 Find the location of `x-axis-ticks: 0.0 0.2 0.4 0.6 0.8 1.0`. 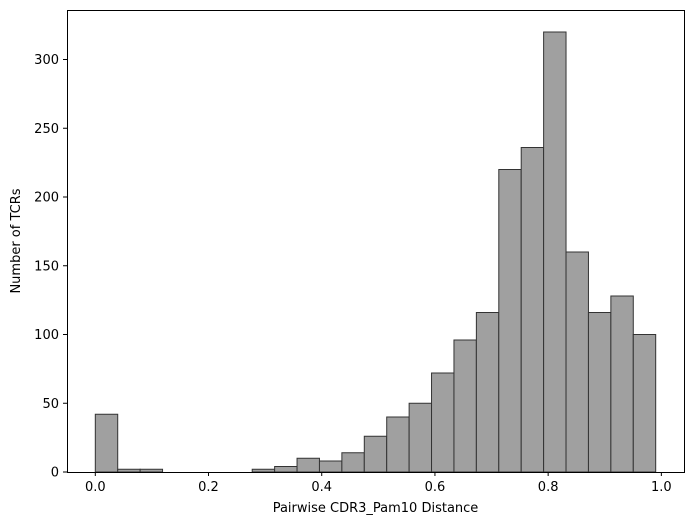

x-axis-ticks: 0.0 0.2 0.4 0.6 0.8 1.0 is located at coordinates (378, 483).